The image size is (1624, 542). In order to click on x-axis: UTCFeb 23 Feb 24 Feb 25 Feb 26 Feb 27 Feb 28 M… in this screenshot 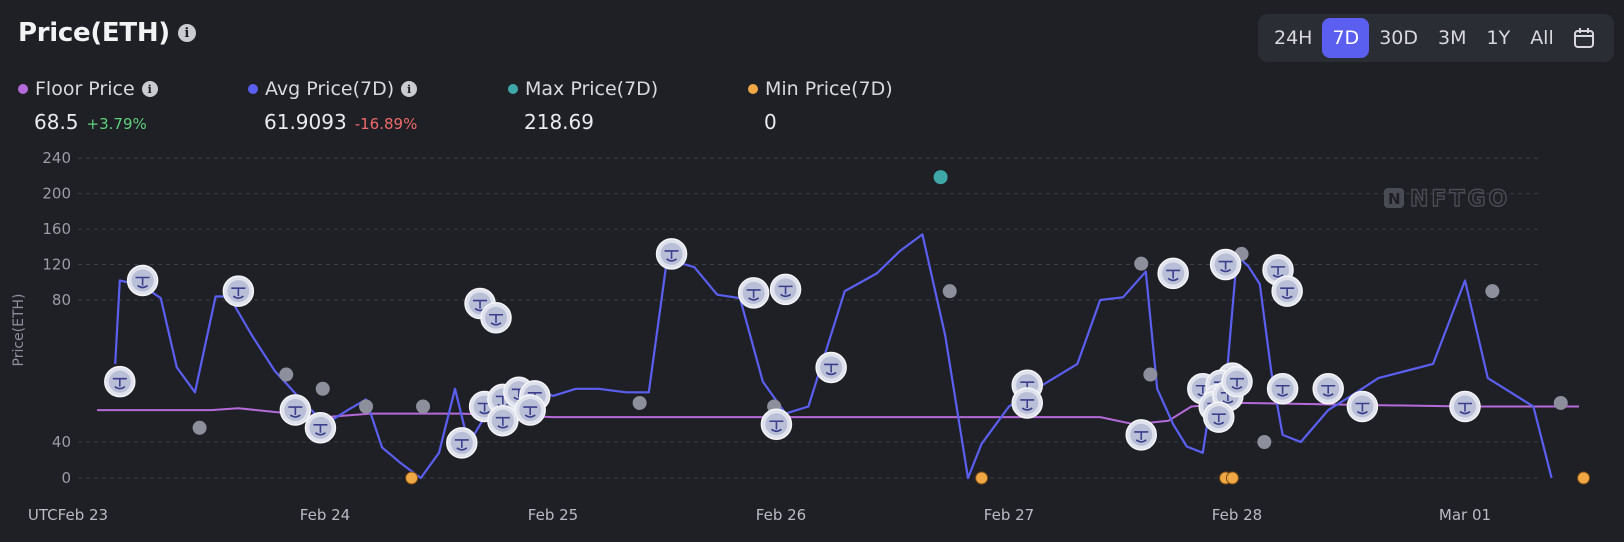, I will do `click(759, 515)`.